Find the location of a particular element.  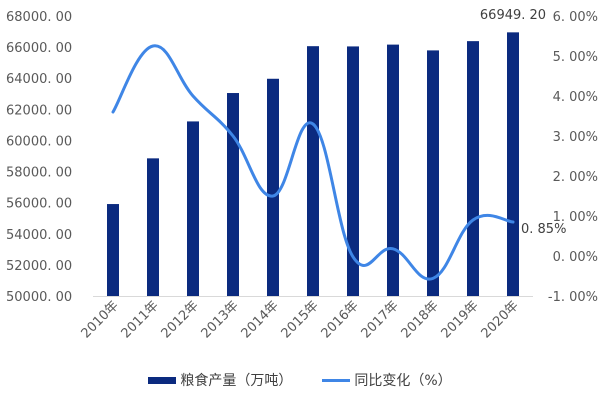

left-tick-label: 54000. 00 is located at coordinates (39, 235).